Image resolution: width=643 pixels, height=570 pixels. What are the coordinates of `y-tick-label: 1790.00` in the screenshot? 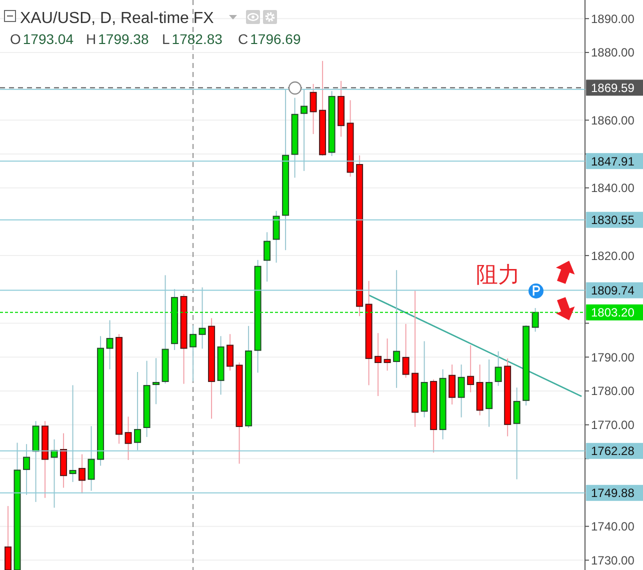 It's located at (613, 357).